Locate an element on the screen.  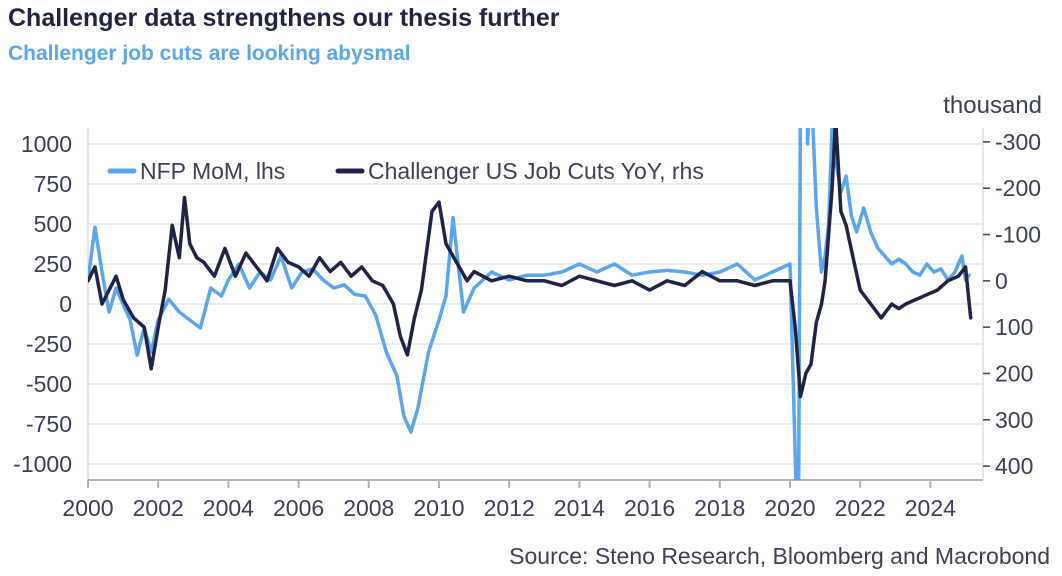
left-tick-label: -1000 is located at coordinates (42, 464).